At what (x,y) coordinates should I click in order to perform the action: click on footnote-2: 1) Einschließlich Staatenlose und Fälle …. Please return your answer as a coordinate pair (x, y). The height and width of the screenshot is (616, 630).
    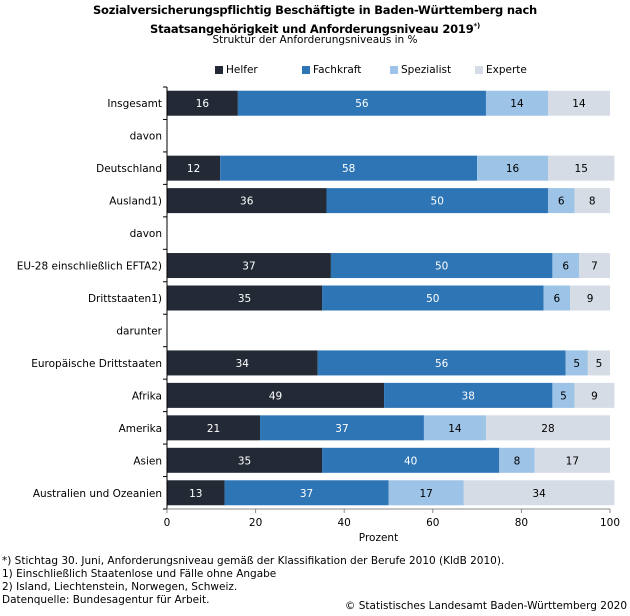
    Looking at the image, I should click on (139, 574).